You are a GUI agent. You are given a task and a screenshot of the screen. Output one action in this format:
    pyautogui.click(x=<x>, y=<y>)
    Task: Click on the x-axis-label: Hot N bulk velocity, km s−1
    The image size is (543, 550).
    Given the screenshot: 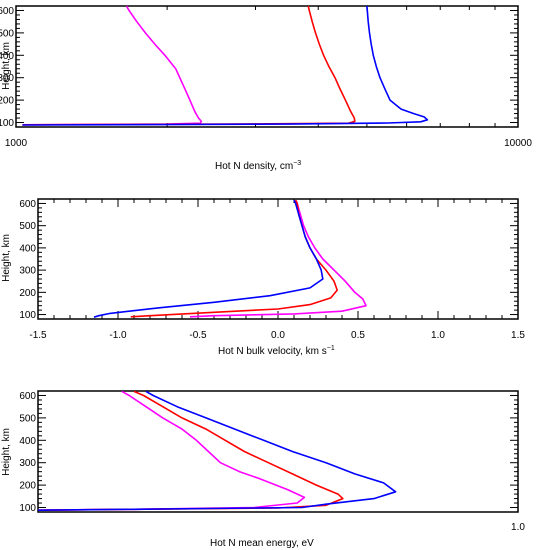 What is the action you would take?
    pyautogui.click(x=276, y=351)
    